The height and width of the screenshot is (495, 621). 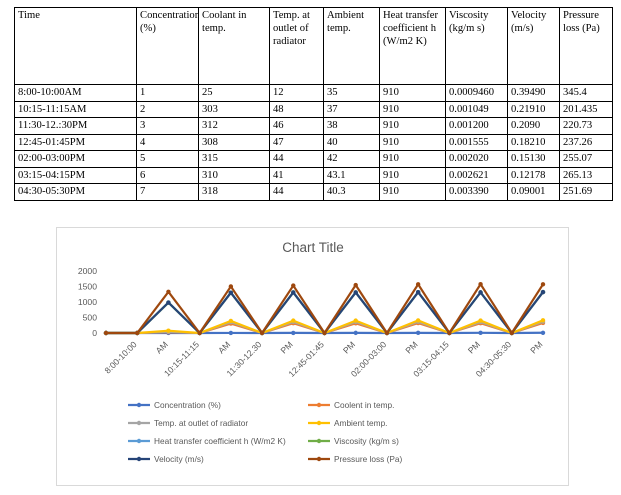 I want to click on table-cell: 0.09001, so click(x=533, y=192).